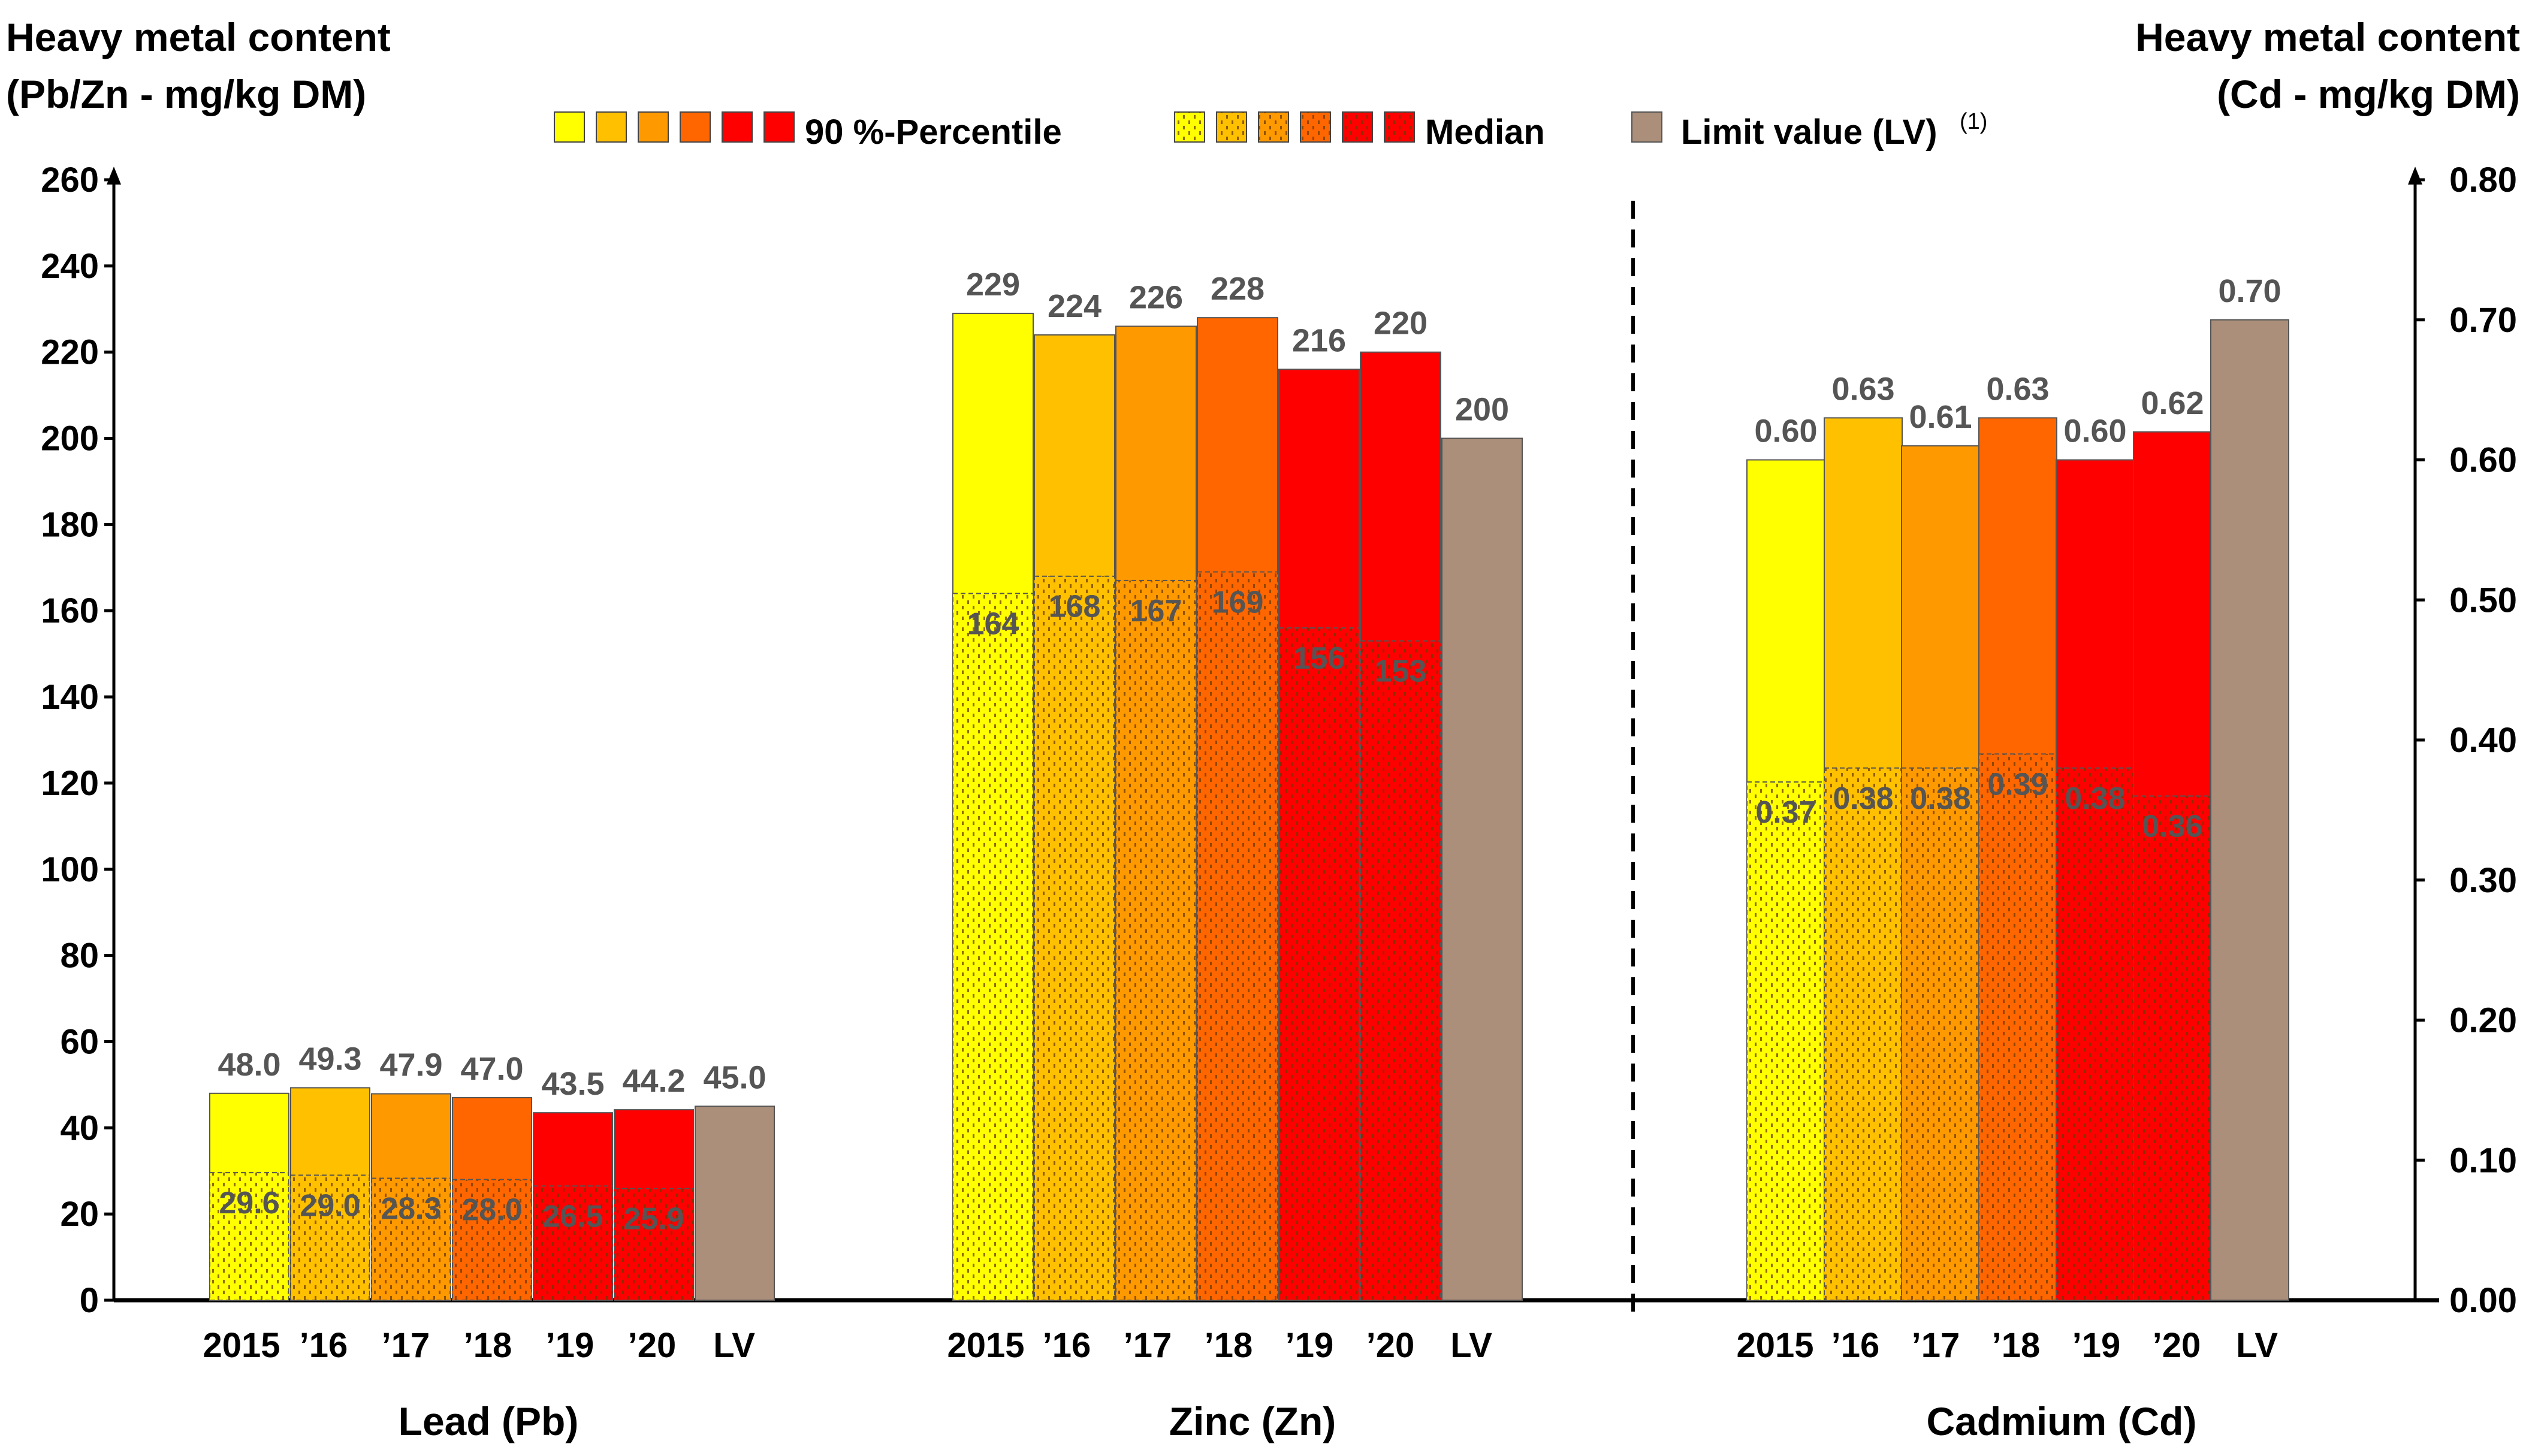  What do you see at coordinates (1940, 417) in the screenshot?
I see `cadmium-percentile-label: 0.61` at bounding box center [1940, 417].